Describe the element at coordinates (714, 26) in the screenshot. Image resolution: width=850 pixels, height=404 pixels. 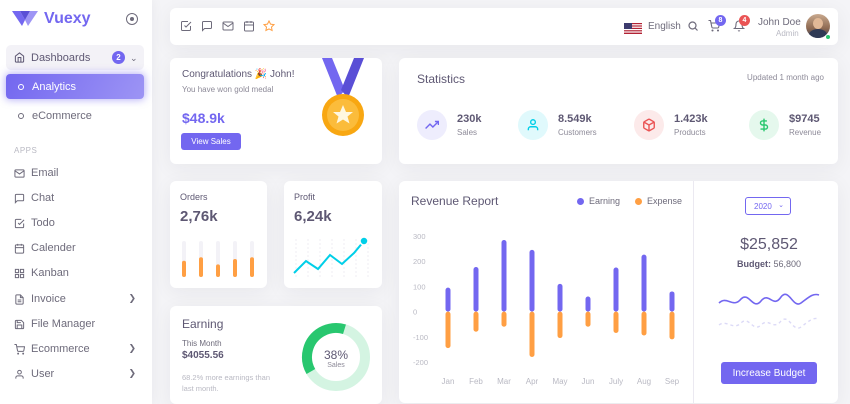
I see `shopping-cart-icon` at that location.